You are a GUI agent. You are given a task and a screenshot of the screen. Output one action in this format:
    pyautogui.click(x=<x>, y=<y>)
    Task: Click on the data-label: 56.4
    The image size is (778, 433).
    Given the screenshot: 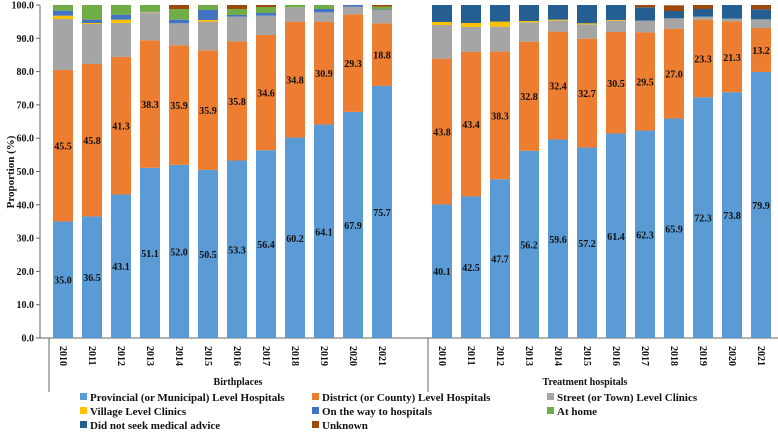 What is the action you would take?
    pyautogui.click(x=266, y=245)
    